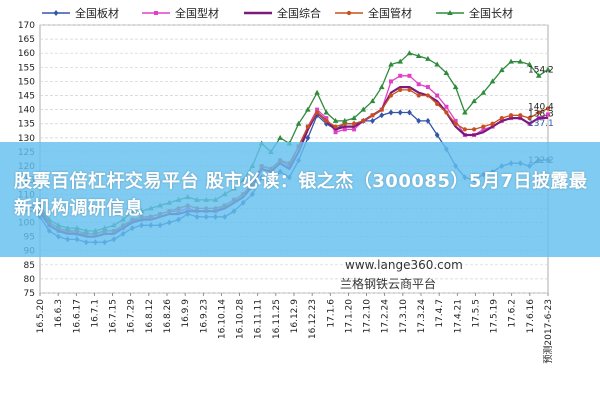 This screenshot has width=600, height=400. I want to click on y-tick-label: 140, so click(26, 111).